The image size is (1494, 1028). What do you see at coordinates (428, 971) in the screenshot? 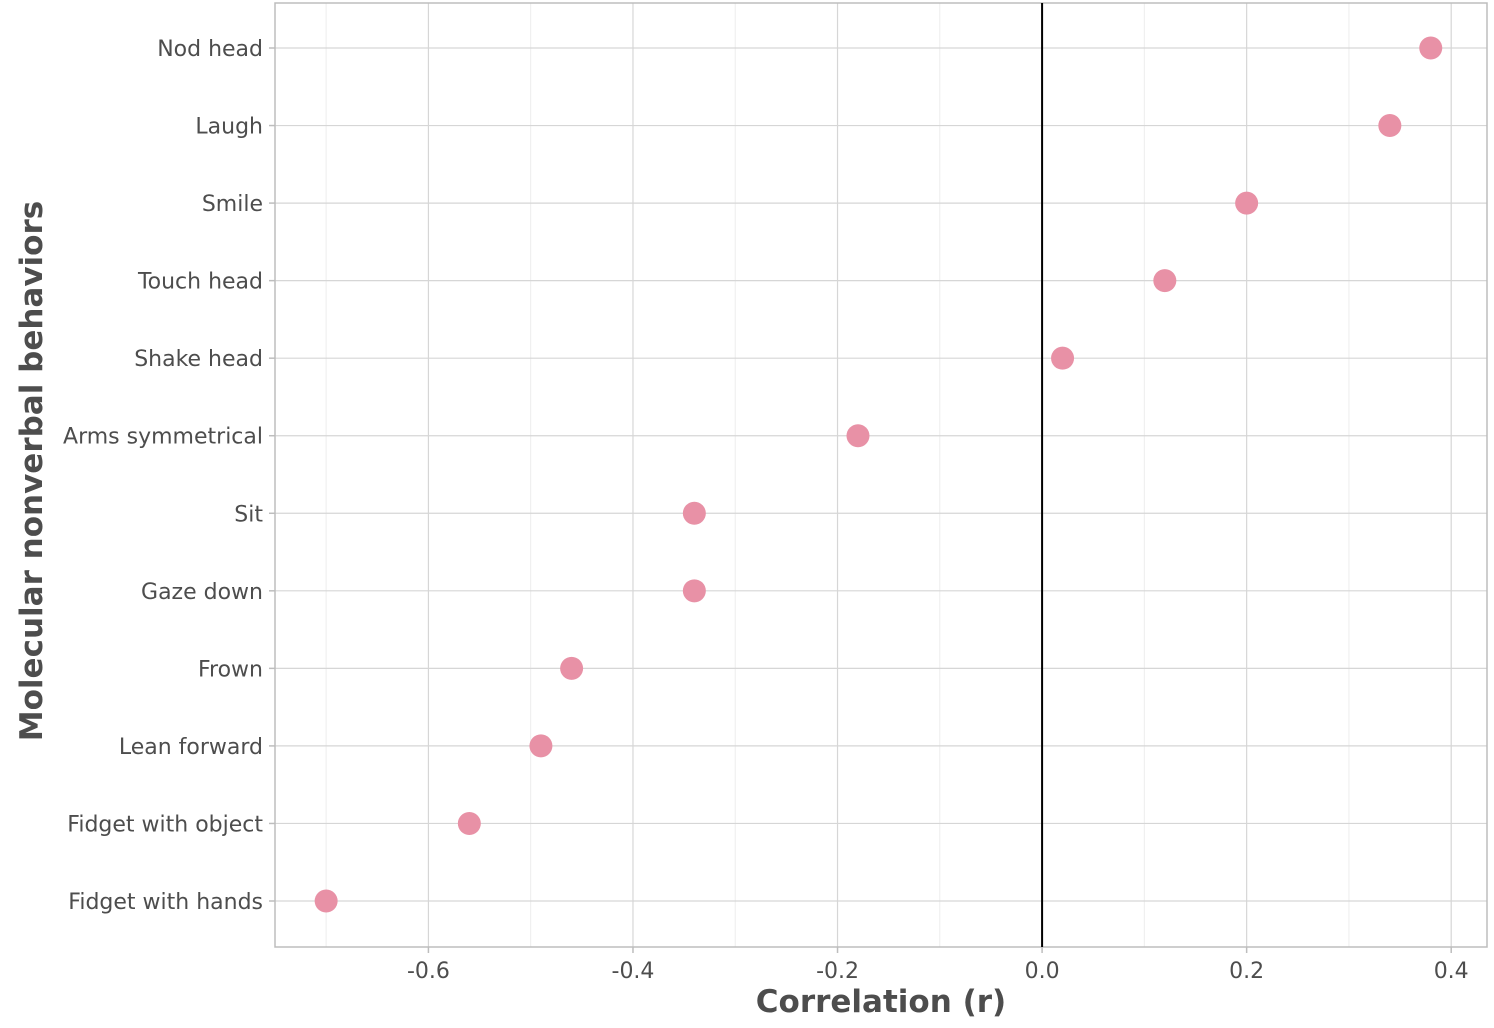
I see `x-tick-label: -0.6` at bounding box center [428, 971].